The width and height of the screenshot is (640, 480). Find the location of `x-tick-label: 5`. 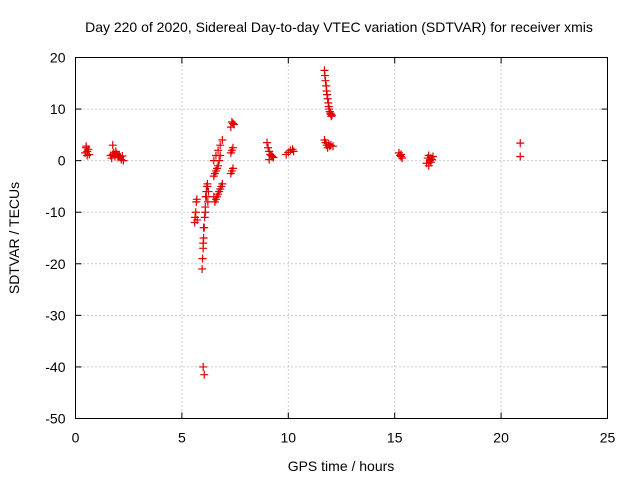

x-tick-label: 5 is located at coordinates (182, 438).